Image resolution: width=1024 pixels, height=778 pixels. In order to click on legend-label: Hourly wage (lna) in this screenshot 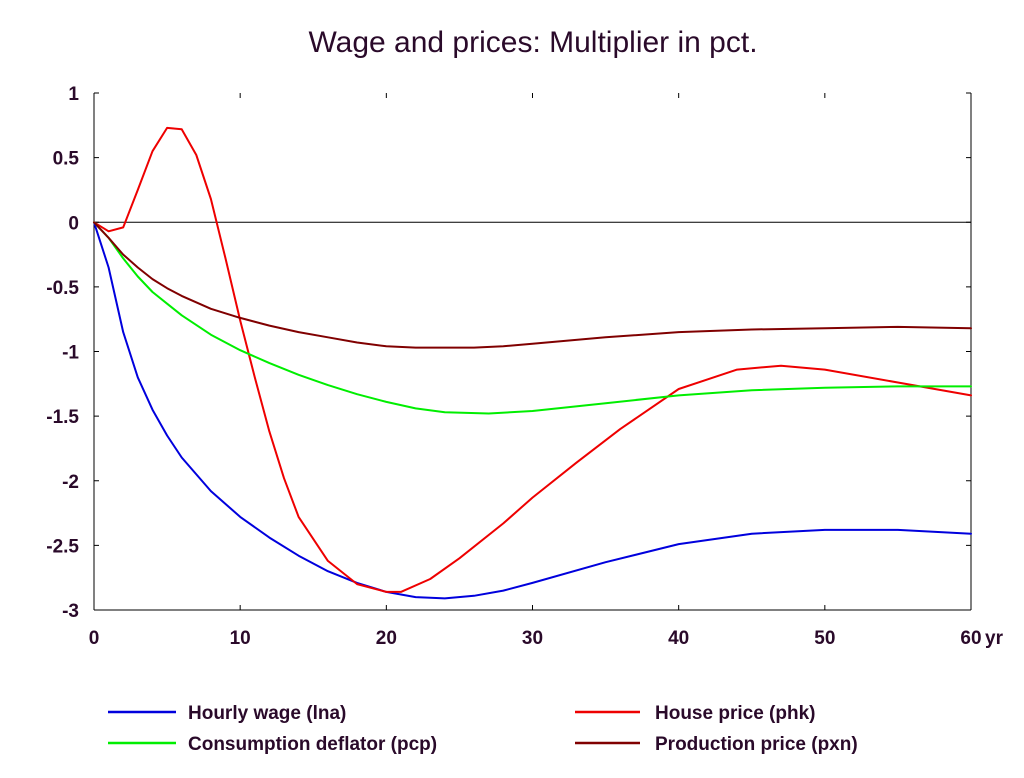, I will do `click(267, 713)`.